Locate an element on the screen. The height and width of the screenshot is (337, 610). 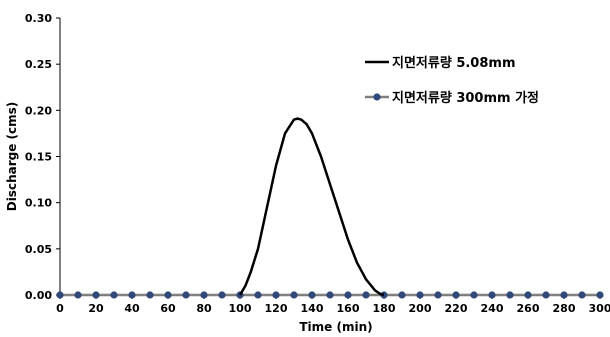
y-tick-label: 0.15 is located at coordinates (38, 157).